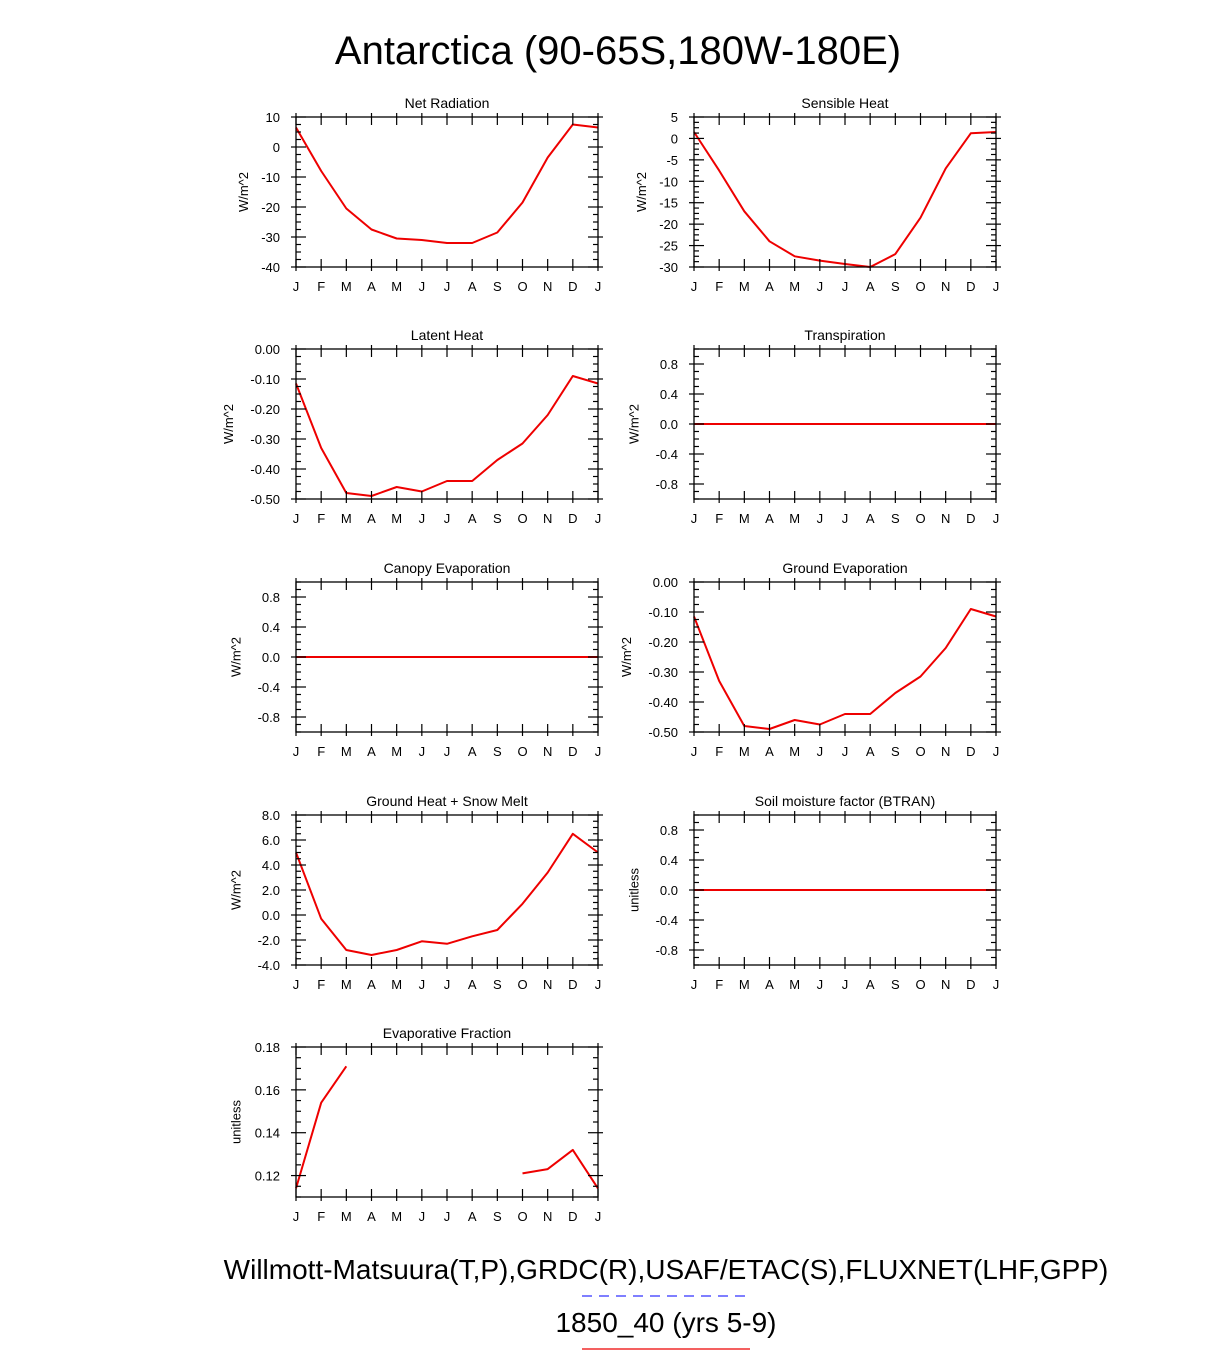 The width and height of the screenshot is (1224, 1351). What do you see at coordinates (271, 815) in the screenshot?
I see `y-tick-label: 8.0` at bounding box center [271, 815].